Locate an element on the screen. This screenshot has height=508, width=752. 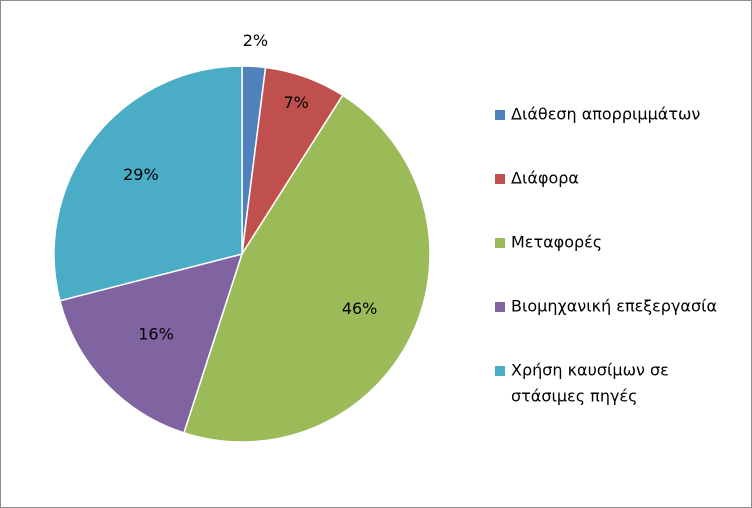
legend-label: Βιομηχανική επεξεργασία is located at coordinates (614, 306).